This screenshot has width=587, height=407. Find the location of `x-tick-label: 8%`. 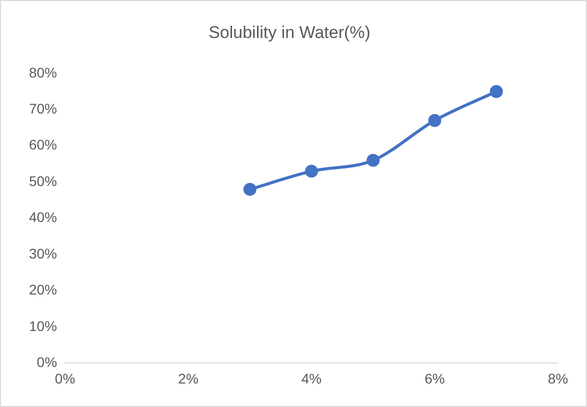

x-tick-label: 8% is located at coordinates (558, 378).